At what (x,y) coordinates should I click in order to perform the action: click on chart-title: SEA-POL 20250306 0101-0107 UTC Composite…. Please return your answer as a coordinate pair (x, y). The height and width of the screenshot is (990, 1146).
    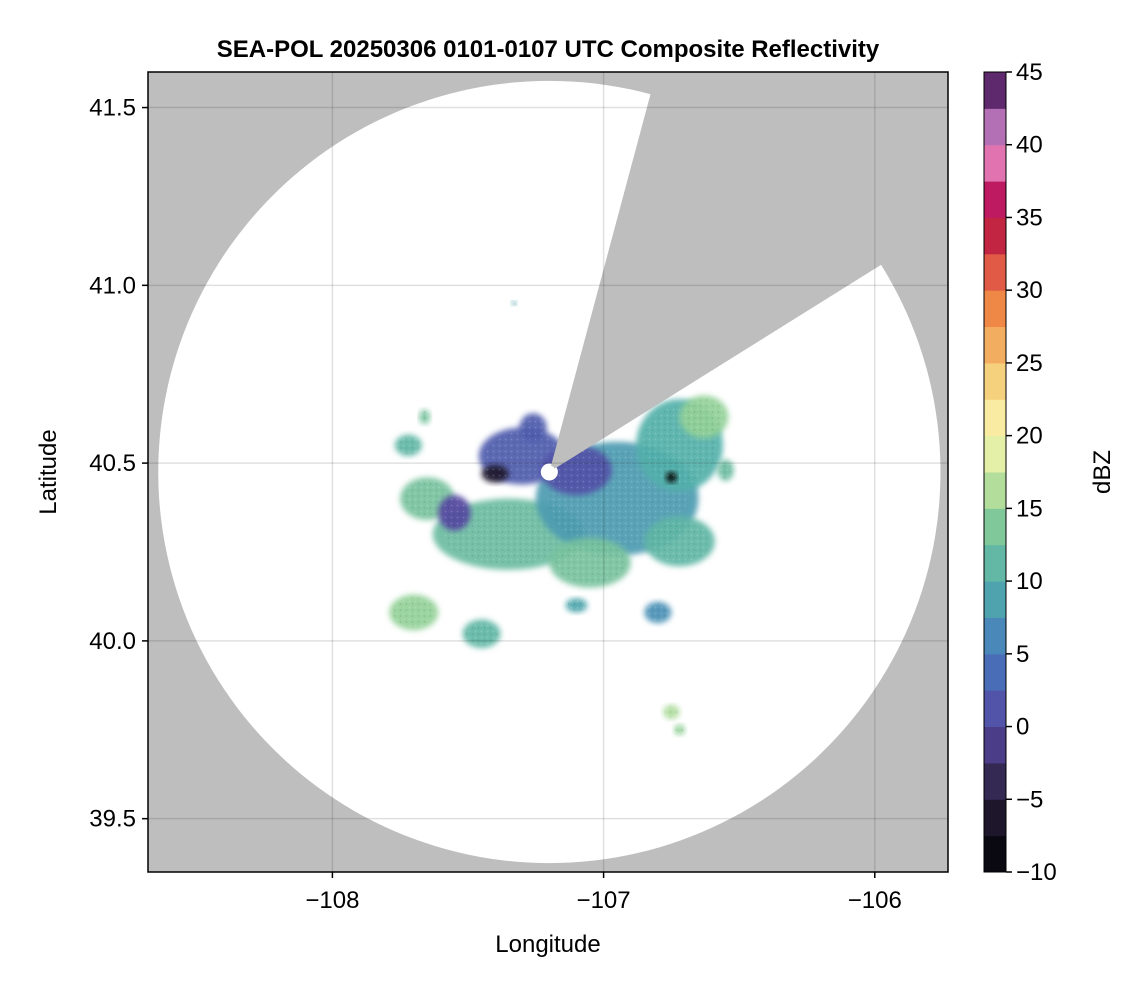
    Looking at the image, I should click on (548, 49).